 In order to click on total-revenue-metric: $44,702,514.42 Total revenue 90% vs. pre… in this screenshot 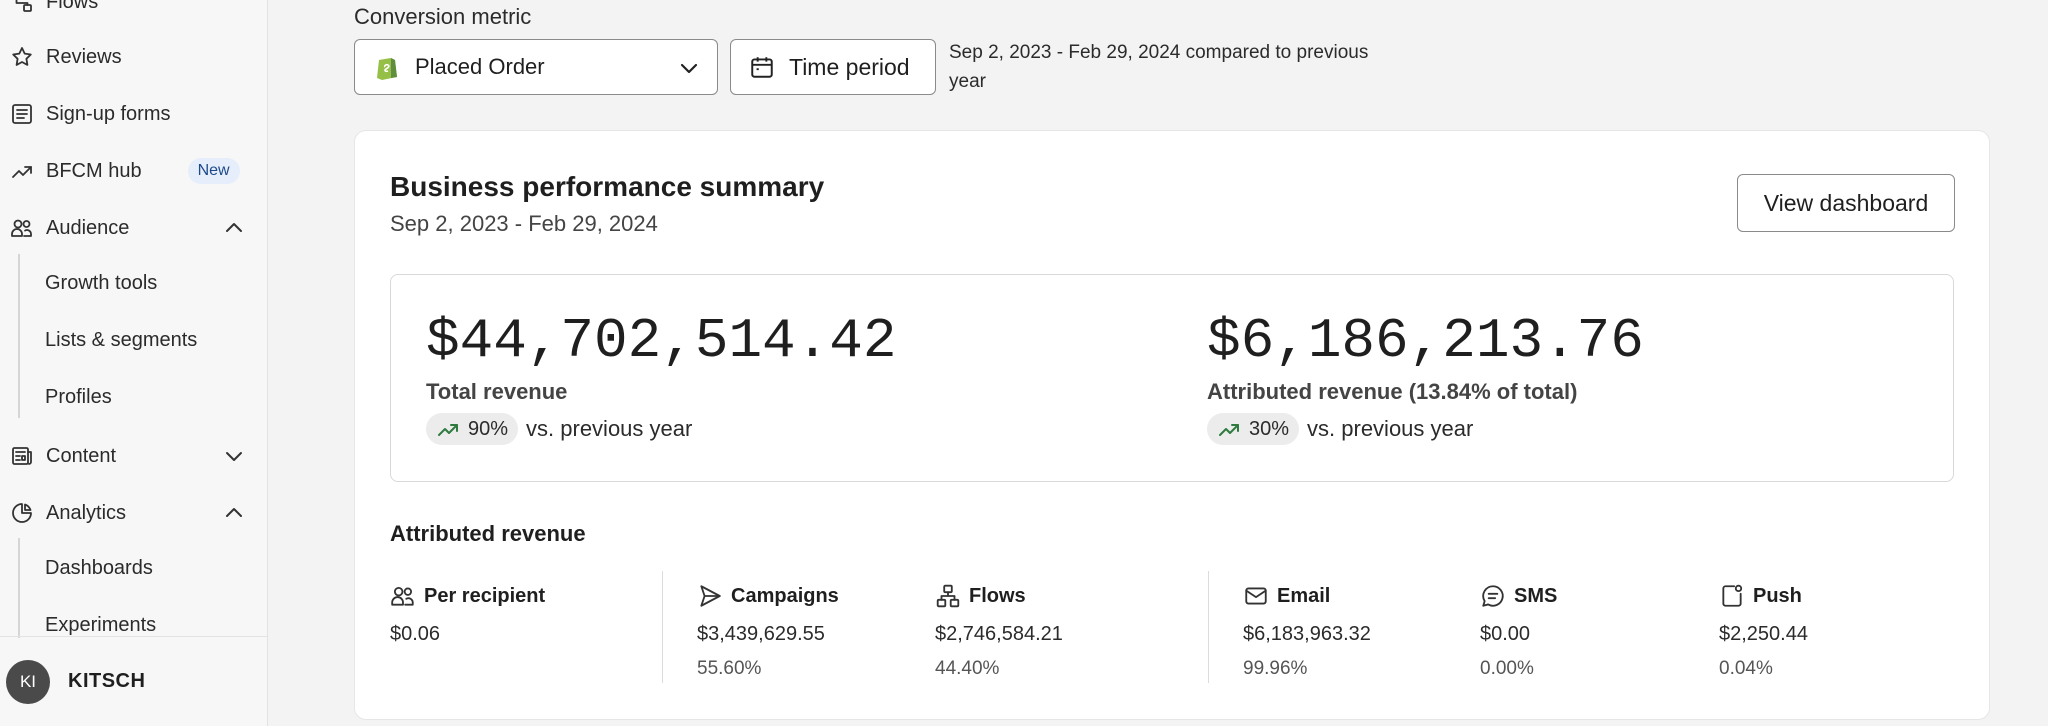, I will do `click(661, 377)`.